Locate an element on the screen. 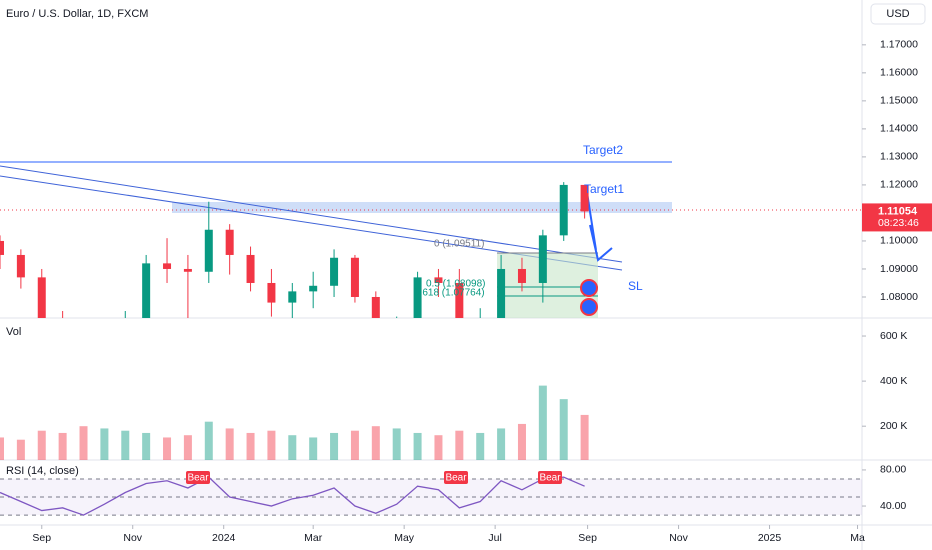  y-tick-label: 1.12000 is located at coordinates (899, 185).